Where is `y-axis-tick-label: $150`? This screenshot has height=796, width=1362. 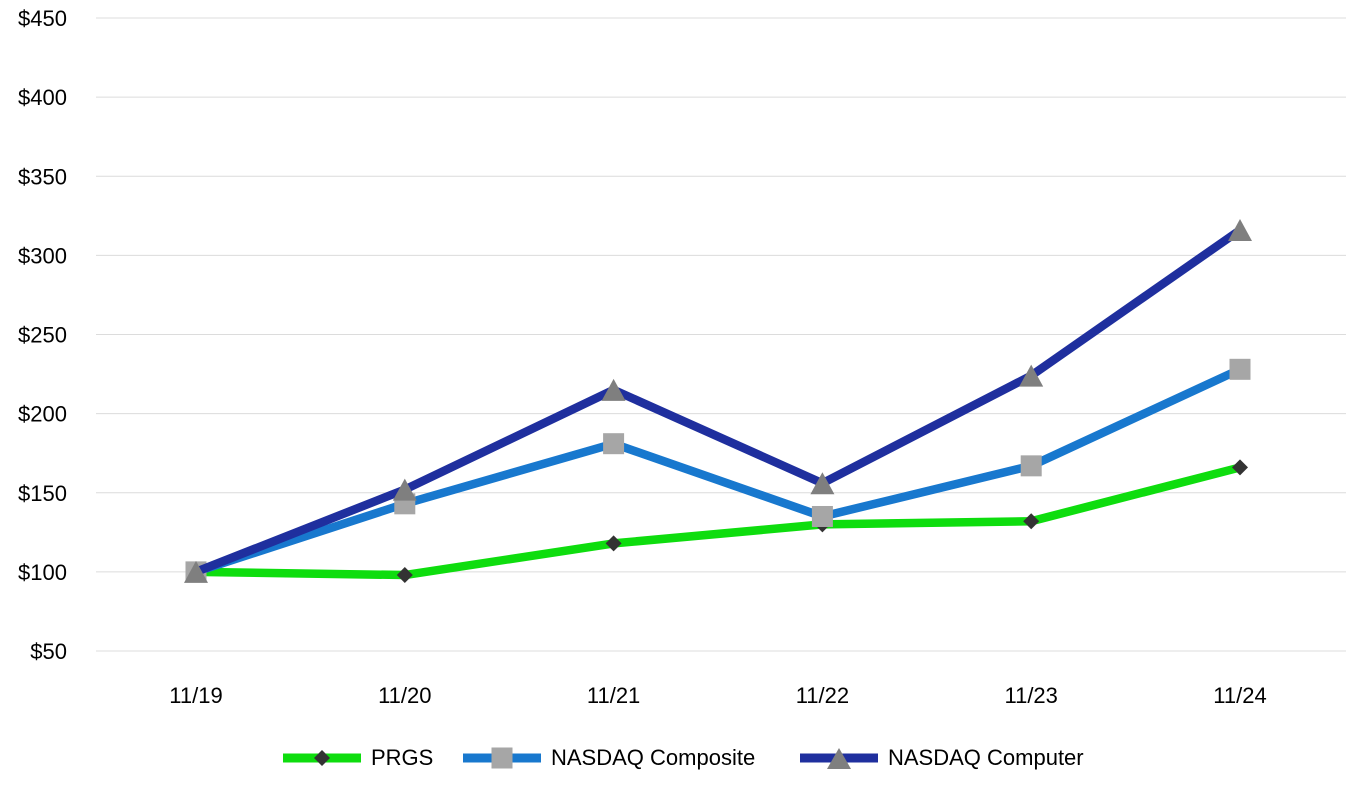
y-axis-tick-label: $150 is located at coordinates (42, 493).